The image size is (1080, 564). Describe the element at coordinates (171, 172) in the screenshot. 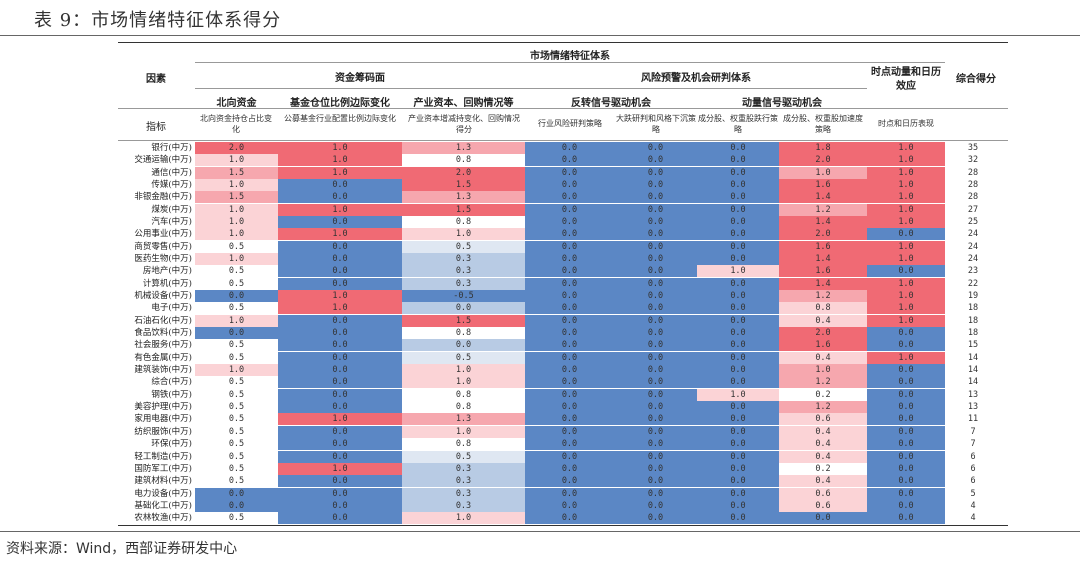

I see `row-label: 通信(中万)` at that location.